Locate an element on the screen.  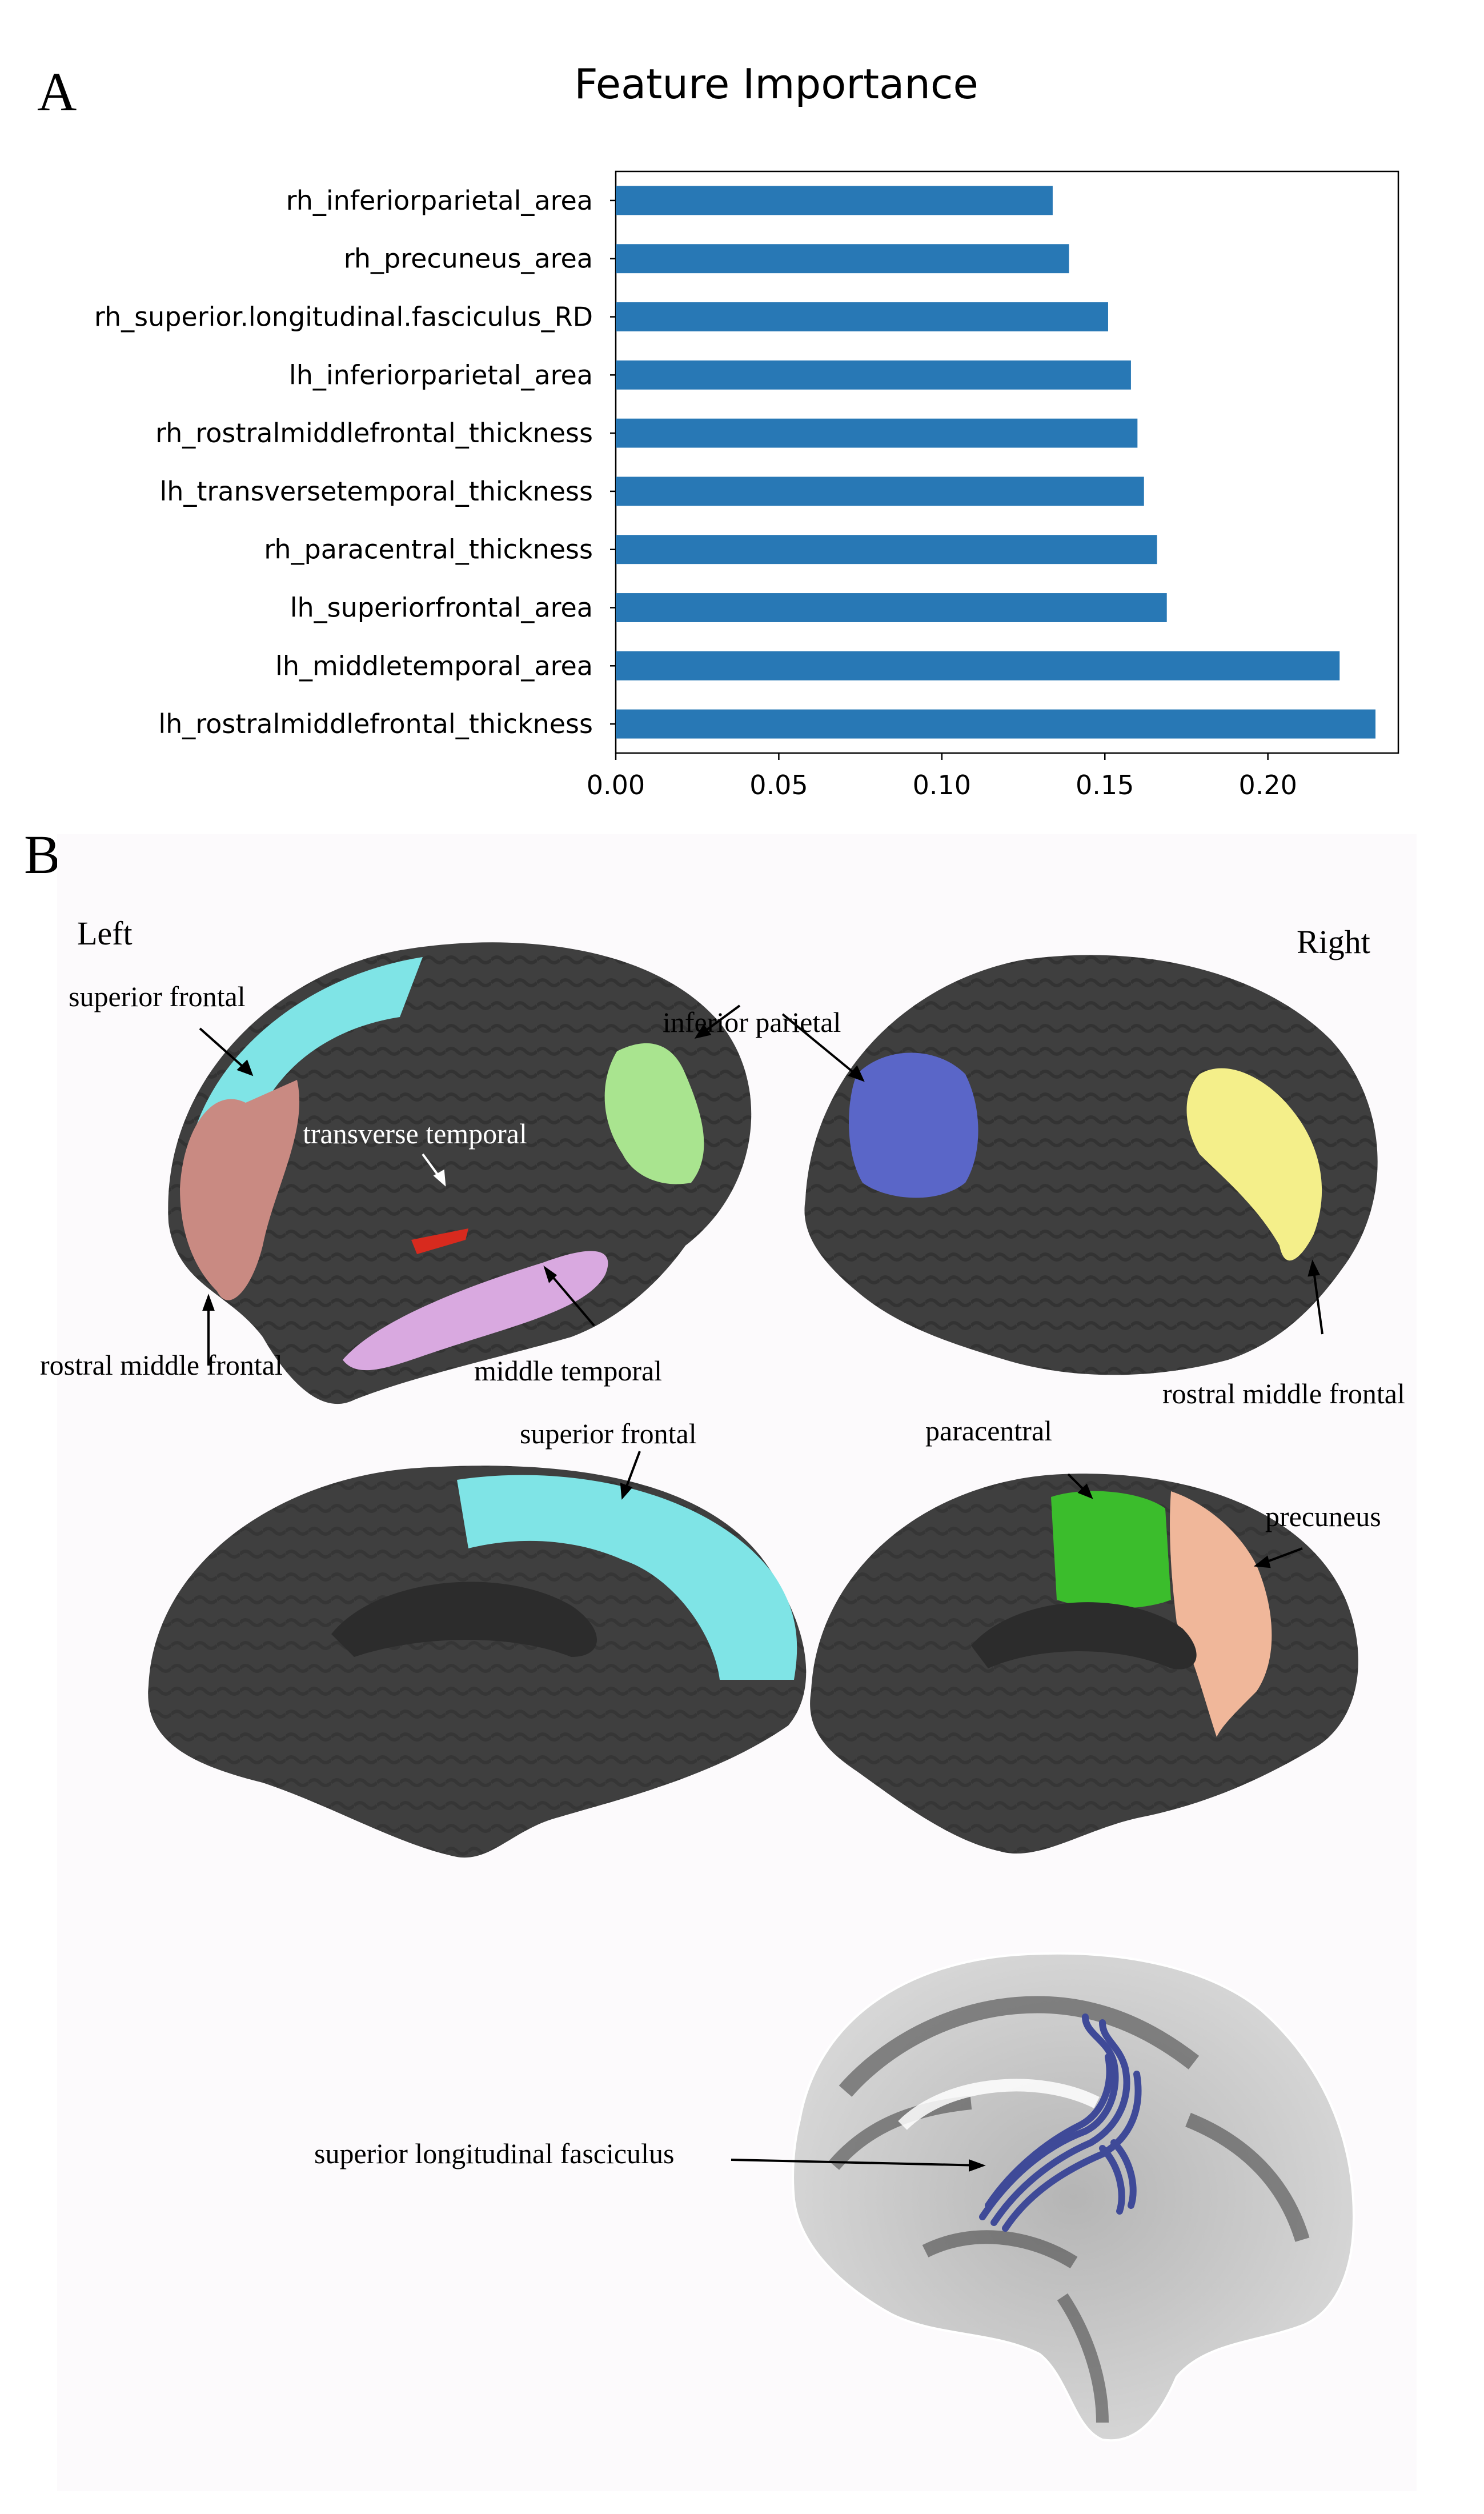
y-tick-label: lh_middletemporal_area is located at coordinates (434, 665).